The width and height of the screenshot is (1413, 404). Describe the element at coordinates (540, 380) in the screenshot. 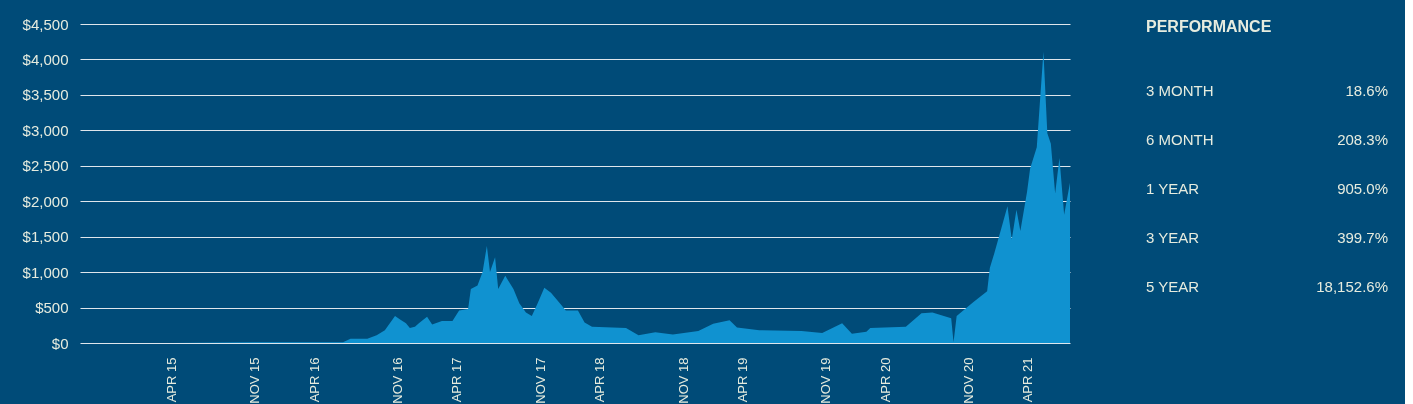

I see `x-tick-label: NOV 17` at that location.